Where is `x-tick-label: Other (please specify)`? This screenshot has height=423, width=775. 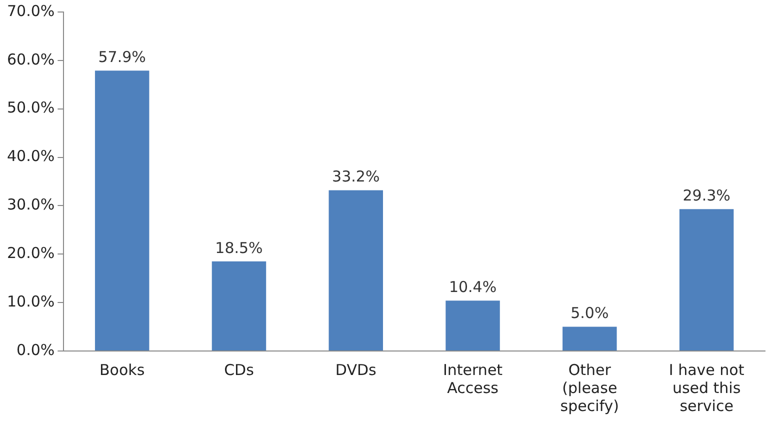 x-tick-label: Other (please specify) is located at coordinates (590, 387).